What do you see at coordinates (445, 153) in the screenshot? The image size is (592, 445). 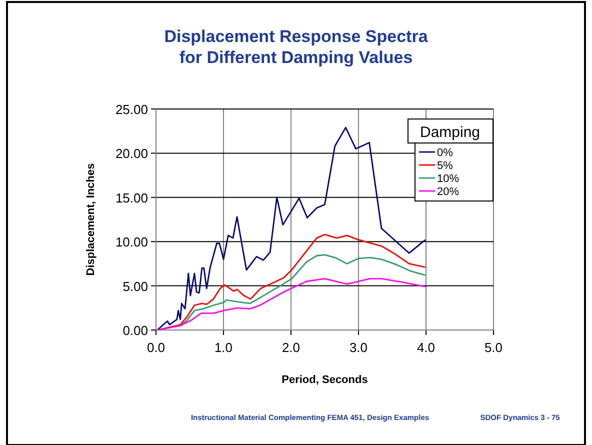 I see `legend-label: 0%` at bounding box center [445, 153].